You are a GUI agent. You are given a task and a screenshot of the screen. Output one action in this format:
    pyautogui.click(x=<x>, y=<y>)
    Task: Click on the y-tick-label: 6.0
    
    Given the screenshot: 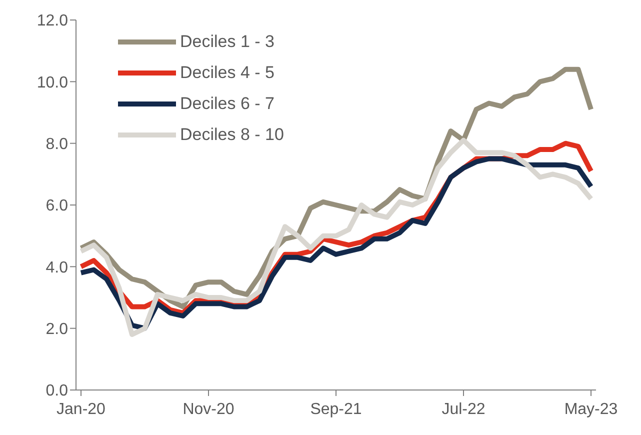 What is the action you would take?
    pyautogui.click(x=57, y=206)
    